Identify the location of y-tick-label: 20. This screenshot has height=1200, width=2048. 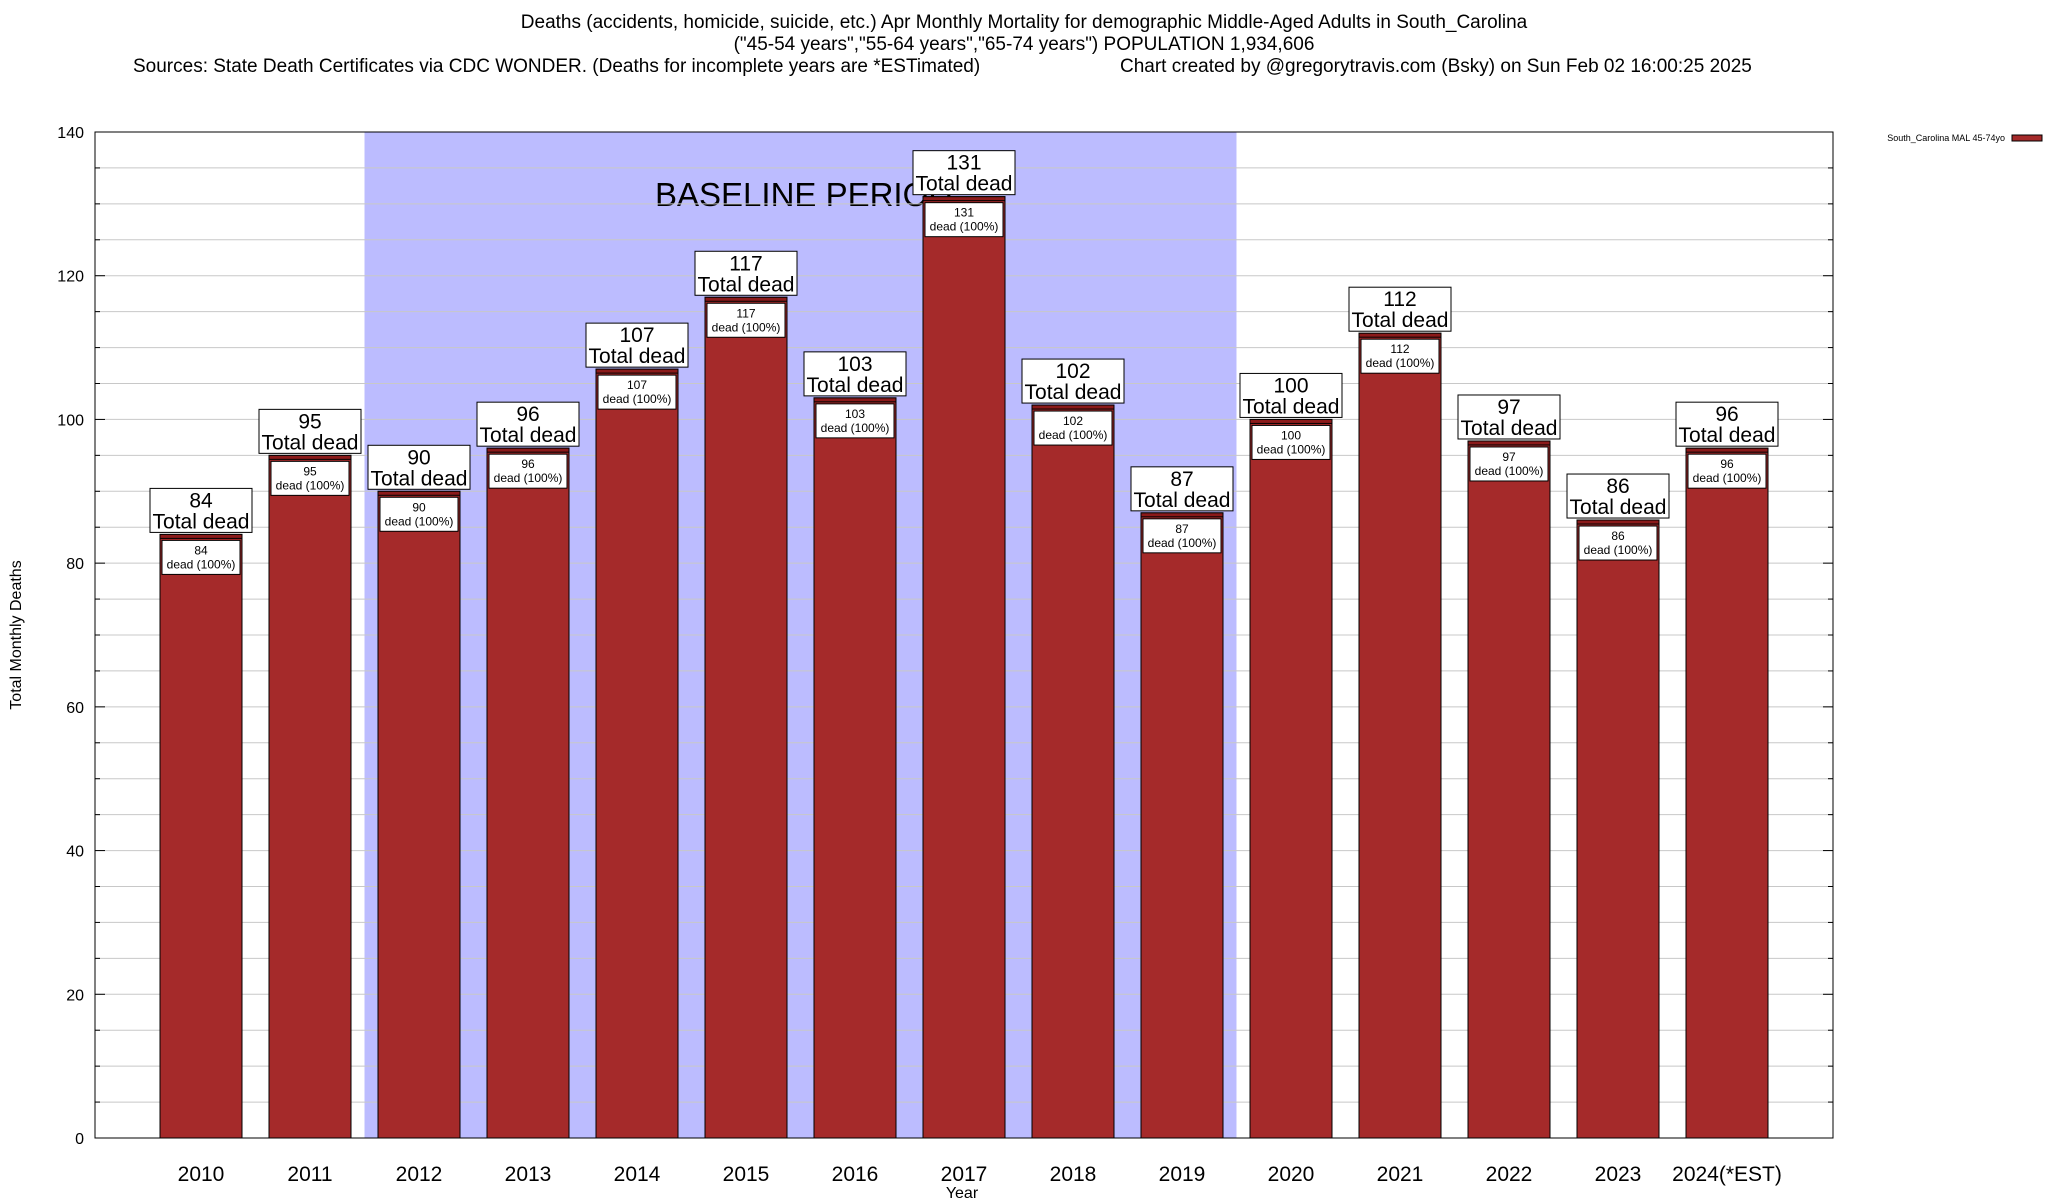
(75, 995).